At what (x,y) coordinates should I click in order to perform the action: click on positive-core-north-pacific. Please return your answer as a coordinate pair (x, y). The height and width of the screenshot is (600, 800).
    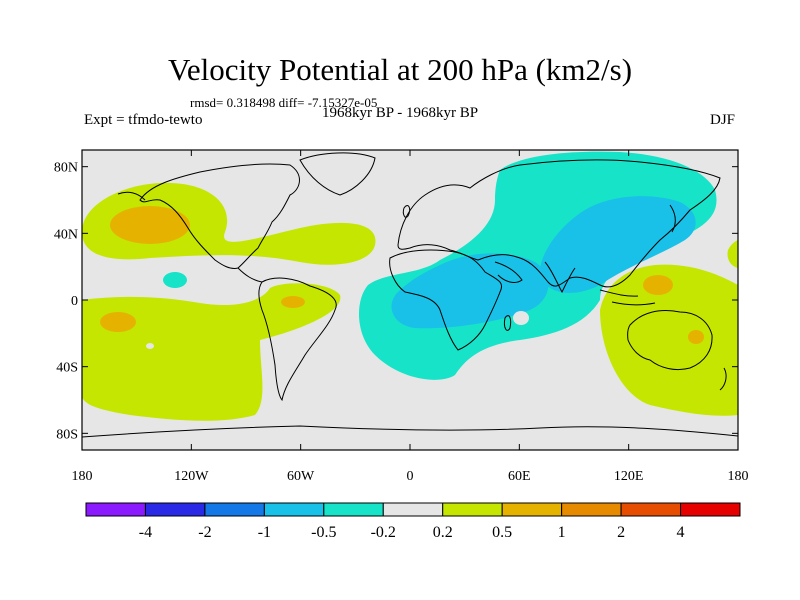
    Looking at the image, I should click on (150, 225).